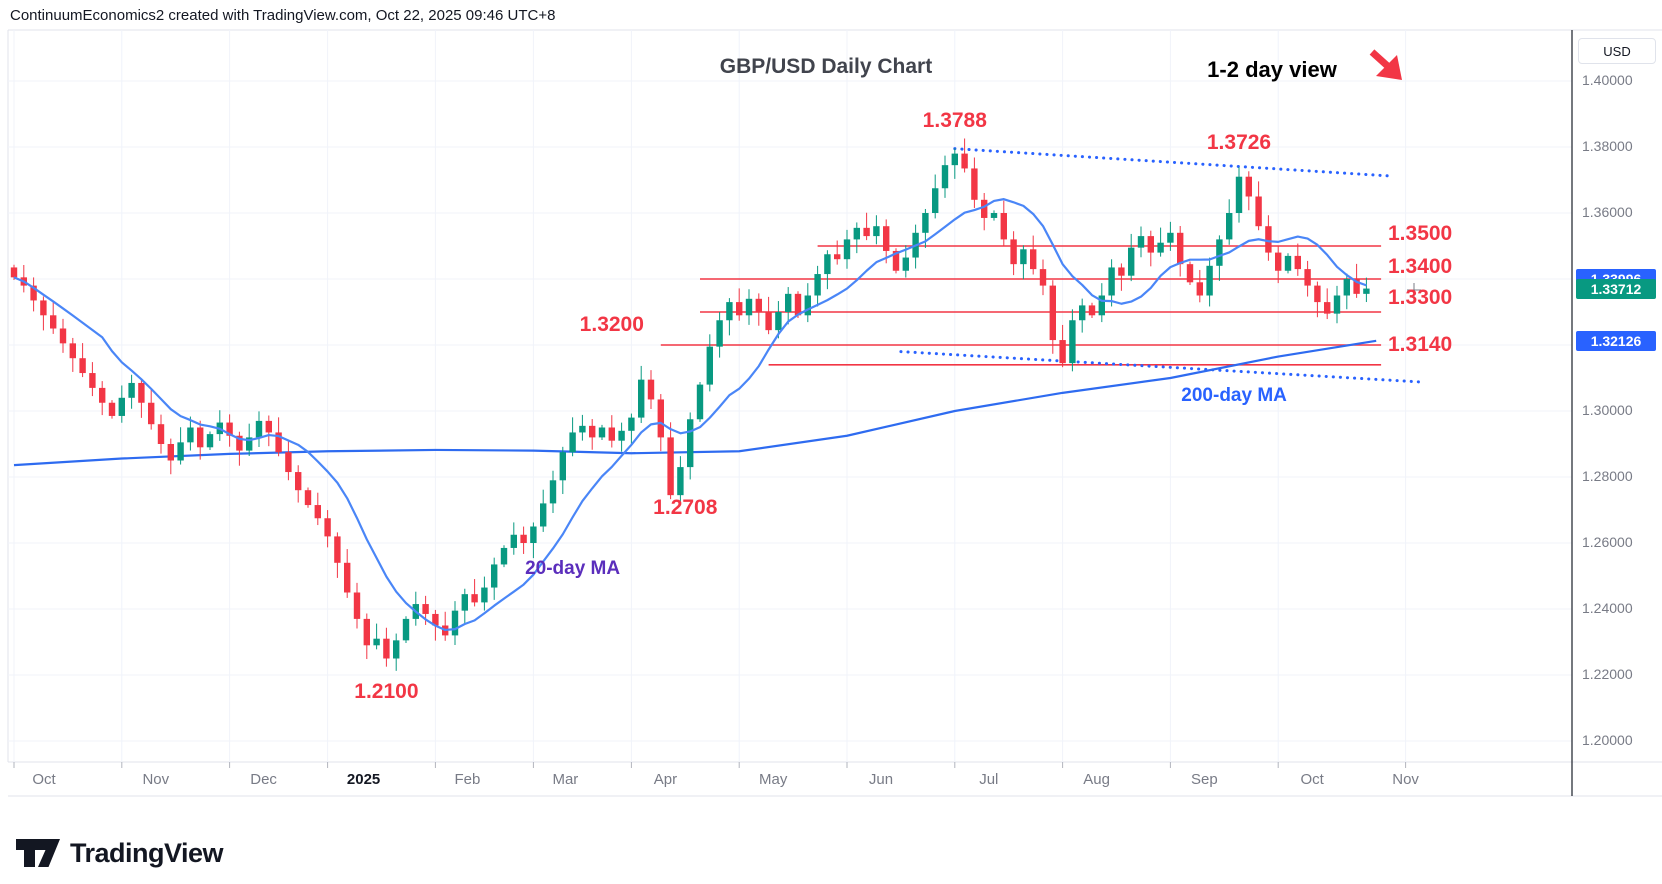  I want to click on currency-scale-button: USD, so click(1617, 51).